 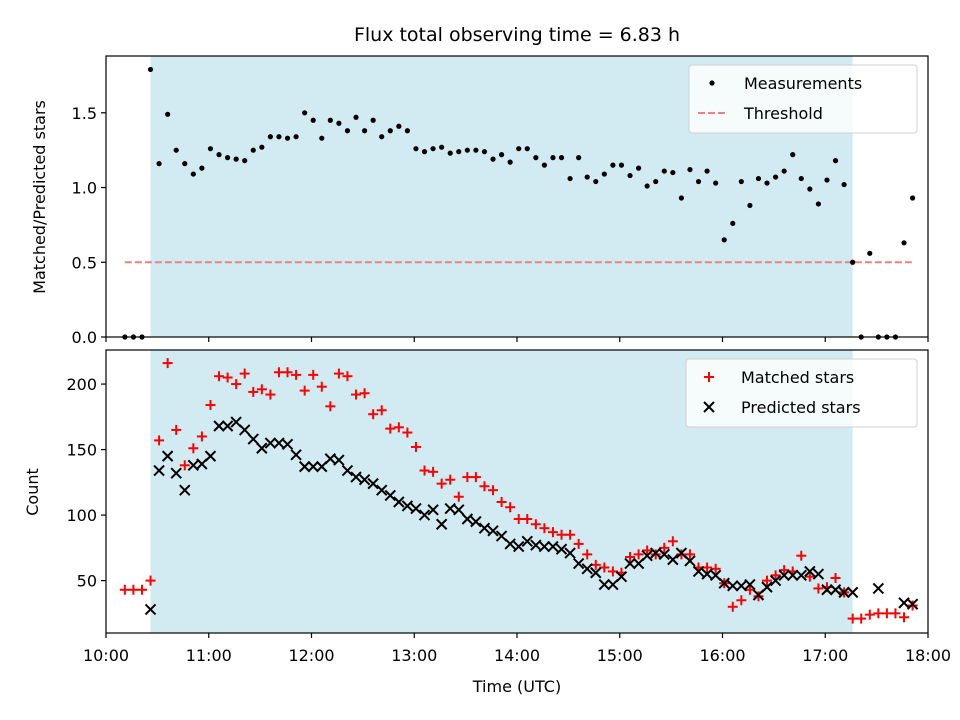 What do you see at coordinates (84, 113) in the screenshot?
I see `ratio-y-tick-label: 1.5` at bounding box center [84, 113].